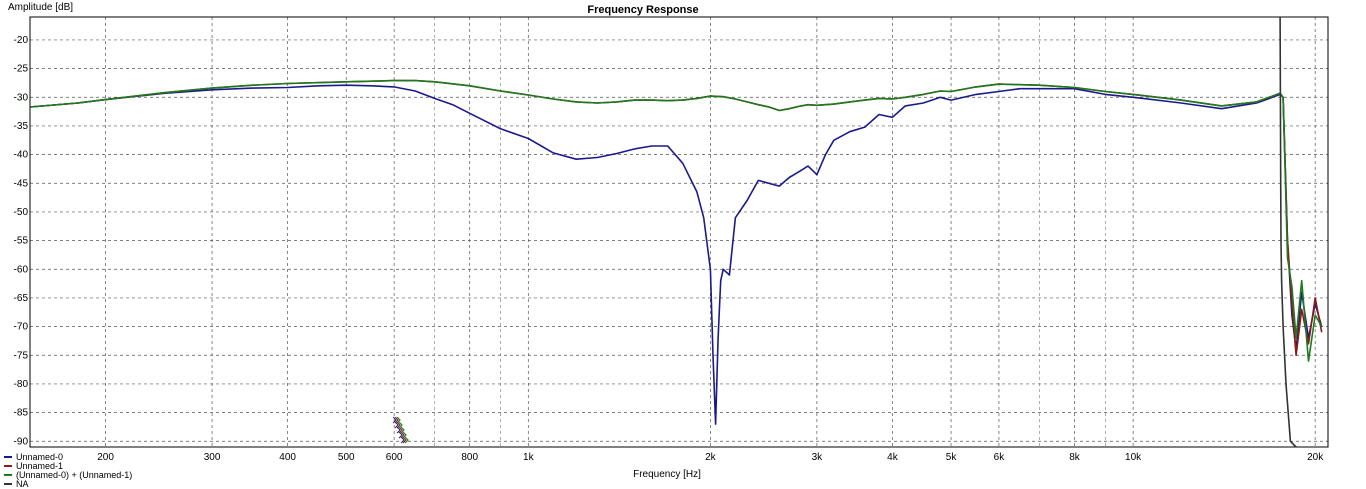 Image resolution: width=1366 pixels, height=489 pixels. What do you see at coordinates (21, 69) in the screenshot?
I see `y-tick-label: -25` at bounding box center [21, 69].